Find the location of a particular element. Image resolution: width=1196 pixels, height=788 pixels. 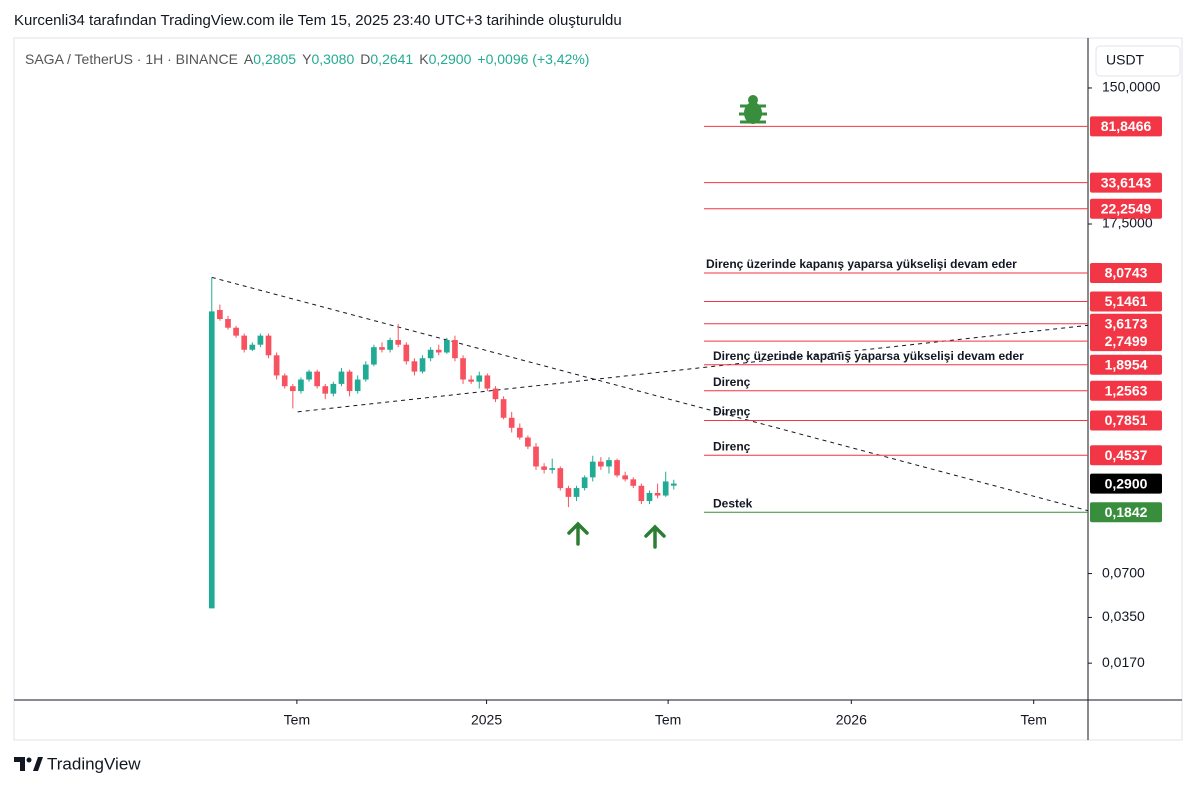

level-label: 0,1842 is located at coordinates (1126, 512).